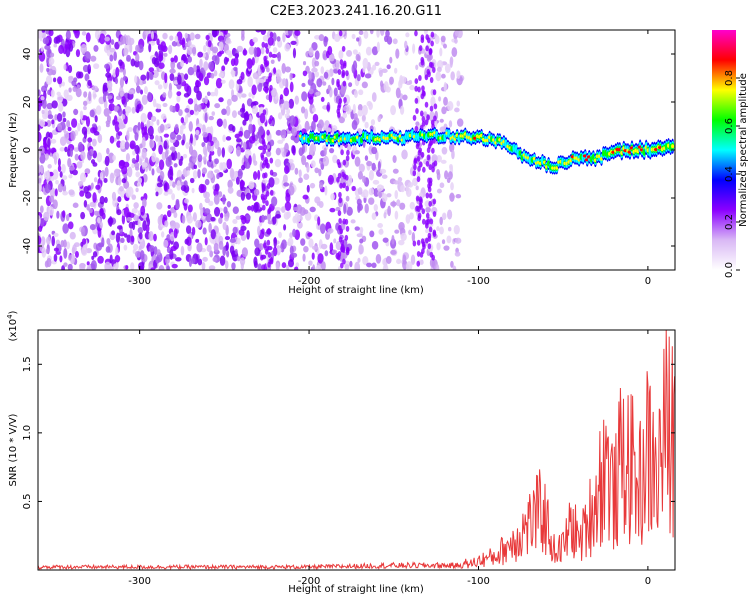  Describe the element at coordinates (139, 581) in the screenshot. I see `x-tick-label: -300` at that location.